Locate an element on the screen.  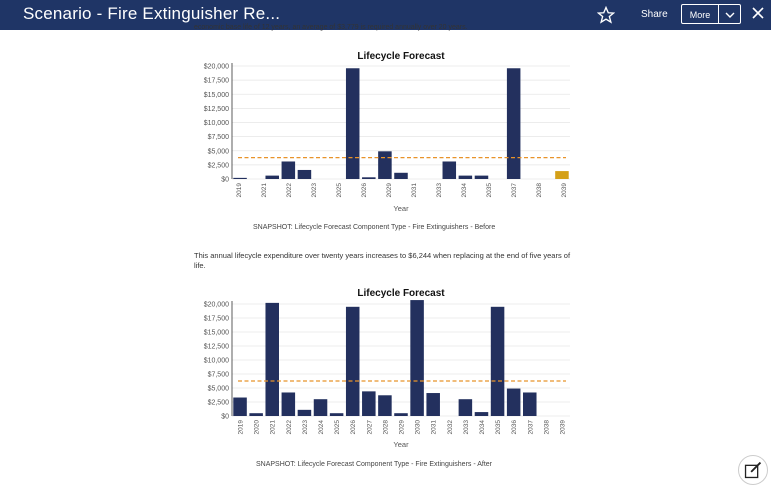
bar-2020 is located at coordinates (256, 414).